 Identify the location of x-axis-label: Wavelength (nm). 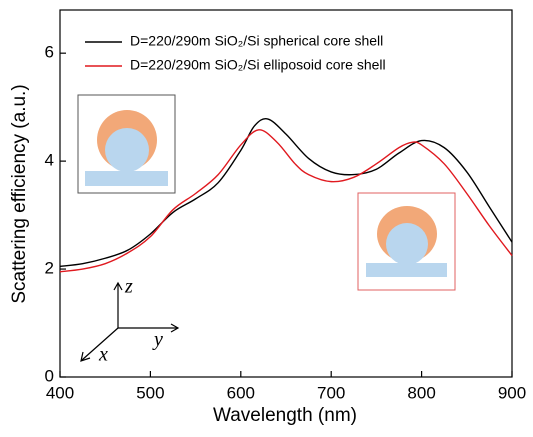
(285, 415).